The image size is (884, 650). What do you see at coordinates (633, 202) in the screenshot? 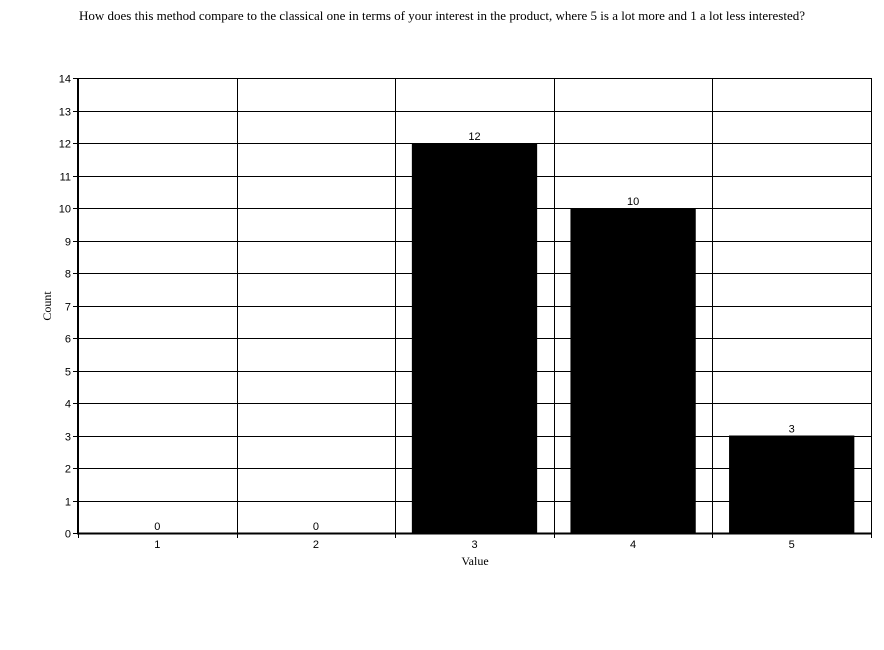
I see `data-label: 10` at bounding box center [633, 202].